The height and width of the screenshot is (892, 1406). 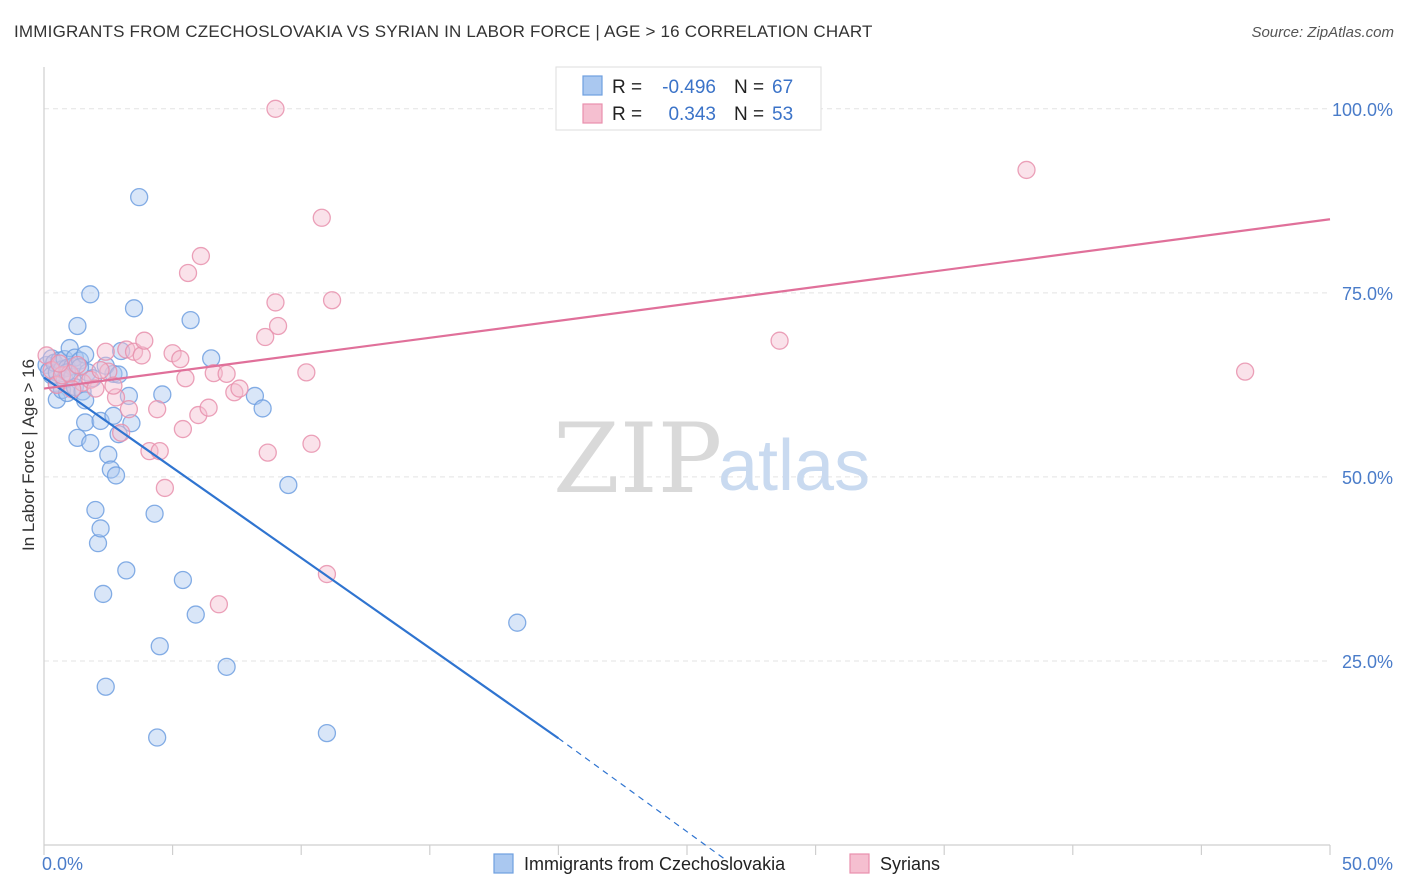 What do you see at coordinates (503, 863) in the screenshot?
I see `bottom-legend-swatch-czechoslovakia` at bounding box center [503, 863].